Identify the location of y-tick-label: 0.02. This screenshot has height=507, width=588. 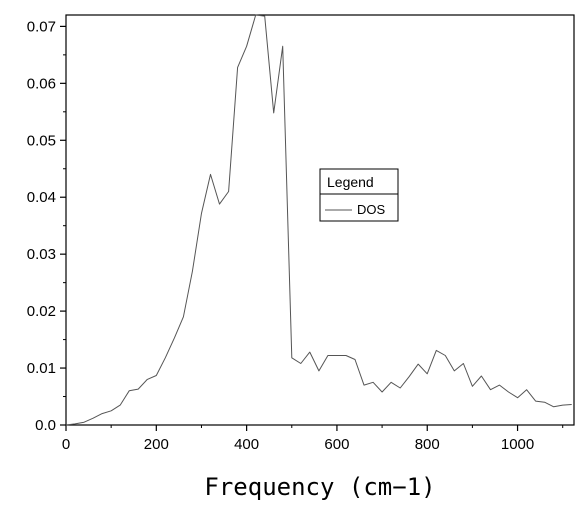
(41, 311).